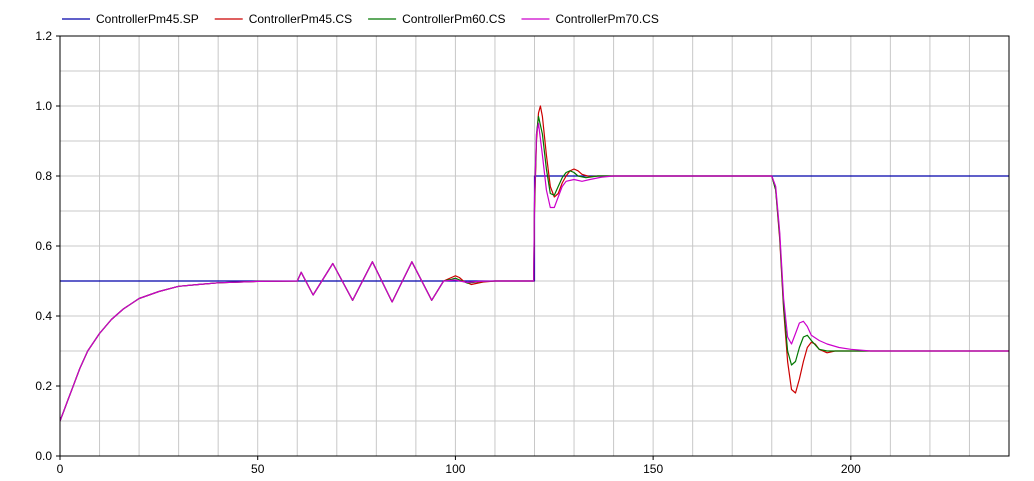  I want to click on y-tick-label: 0.6, so click(43, 246).